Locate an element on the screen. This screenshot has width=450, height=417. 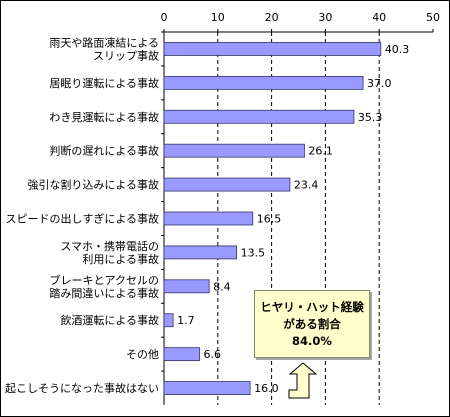
x-tick-label: 50 is located at coordinates (433, 17).